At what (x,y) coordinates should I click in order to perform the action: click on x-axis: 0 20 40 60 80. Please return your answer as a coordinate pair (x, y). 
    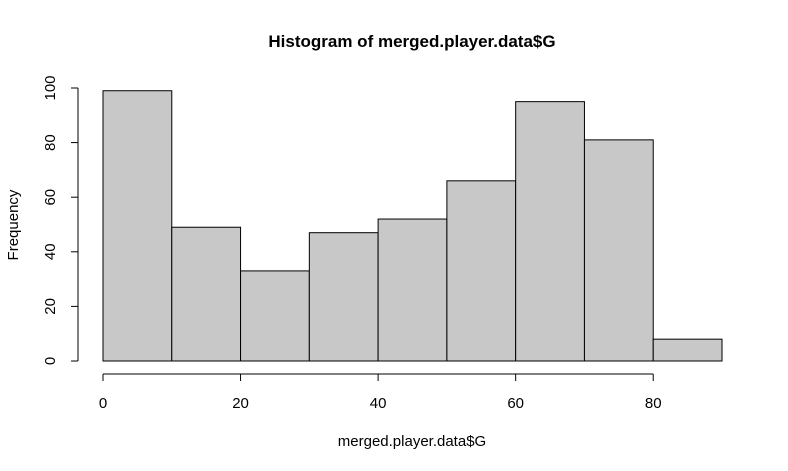
    Looking at the image, I should click on (380, 392).